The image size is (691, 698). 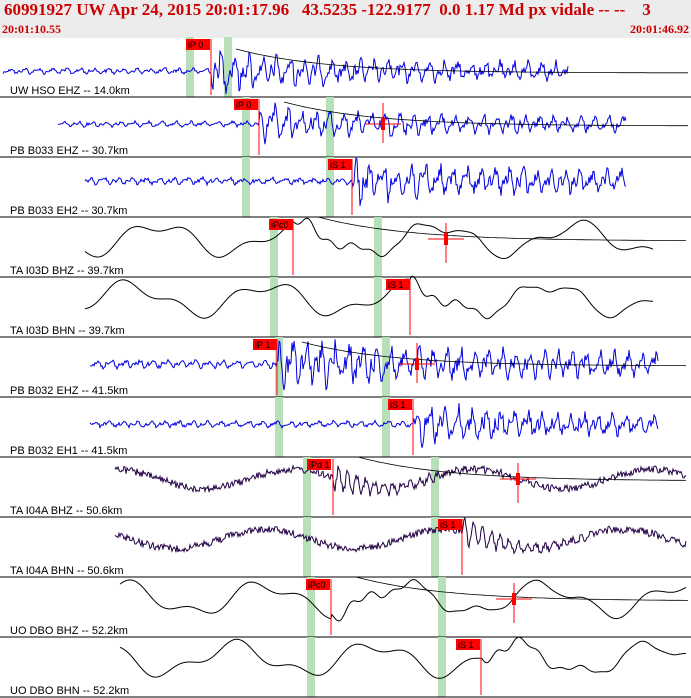 What do you see at coordinates (69, 151) in the screenshot?
I see `station-label: PB B033 EHZ -- 30.7km` at bounding box center [69, 151].